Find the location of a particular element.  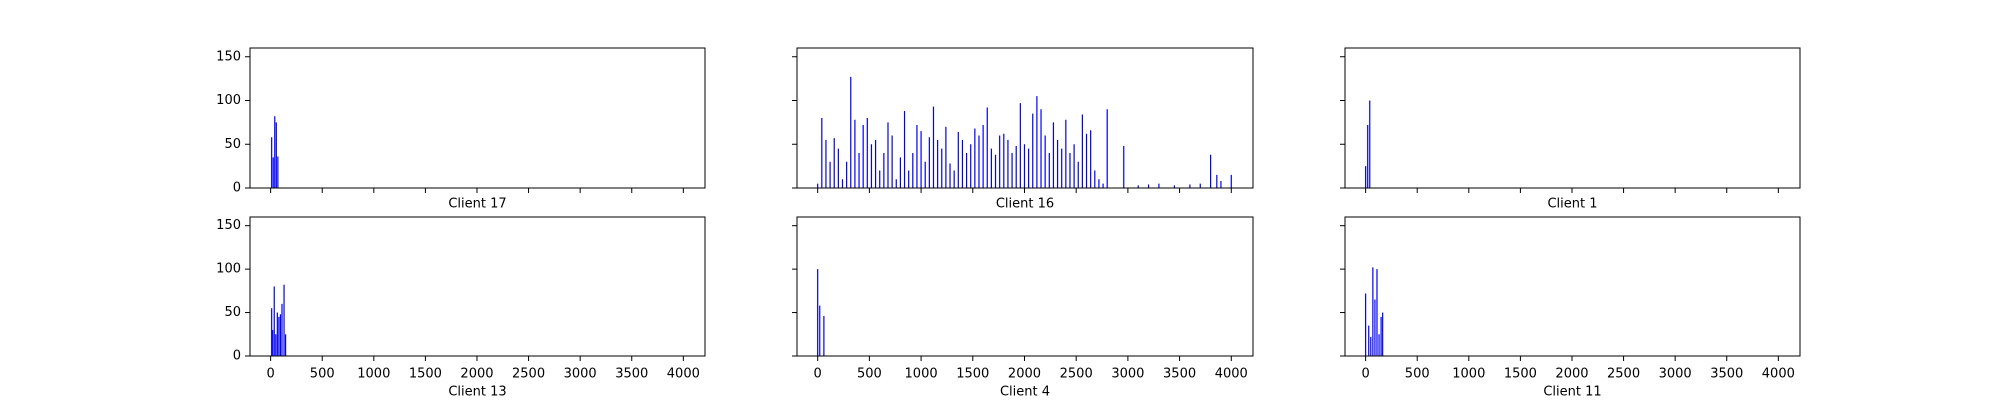

x-tick-label: 3000 is located at coordinates (1675, 374).